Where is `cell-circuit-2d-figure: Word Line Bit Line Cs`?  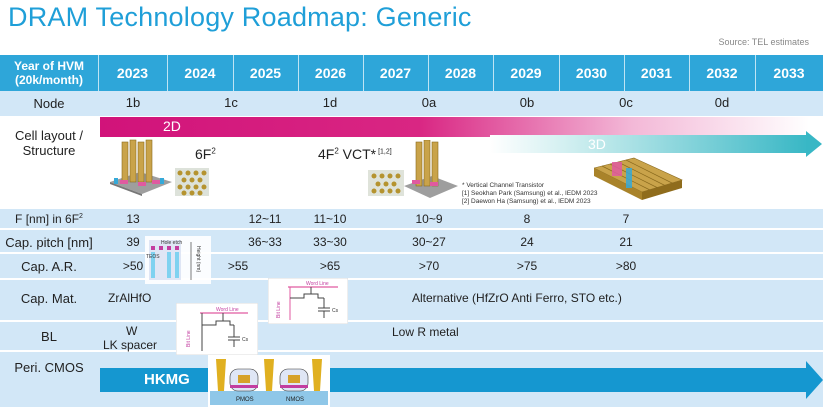 cell-circuit-2d-figure: Word Line Bit Line Cs is located at coordinates (217, 329).